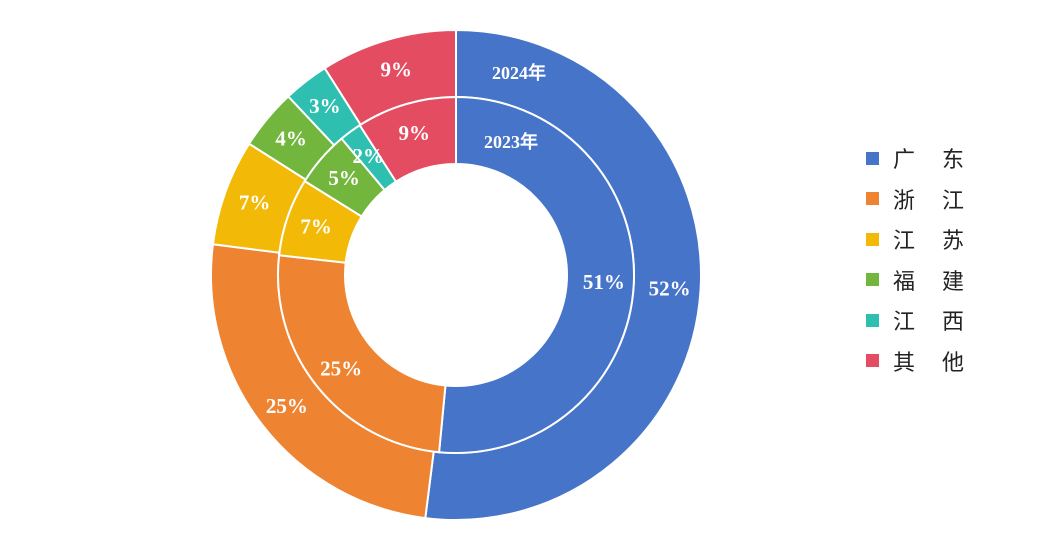  What do you see at coordinates (316, 227) in the screenshot?
I see `inner-slice-label-jiangsu: 7%` at bounding box center [316, 227].